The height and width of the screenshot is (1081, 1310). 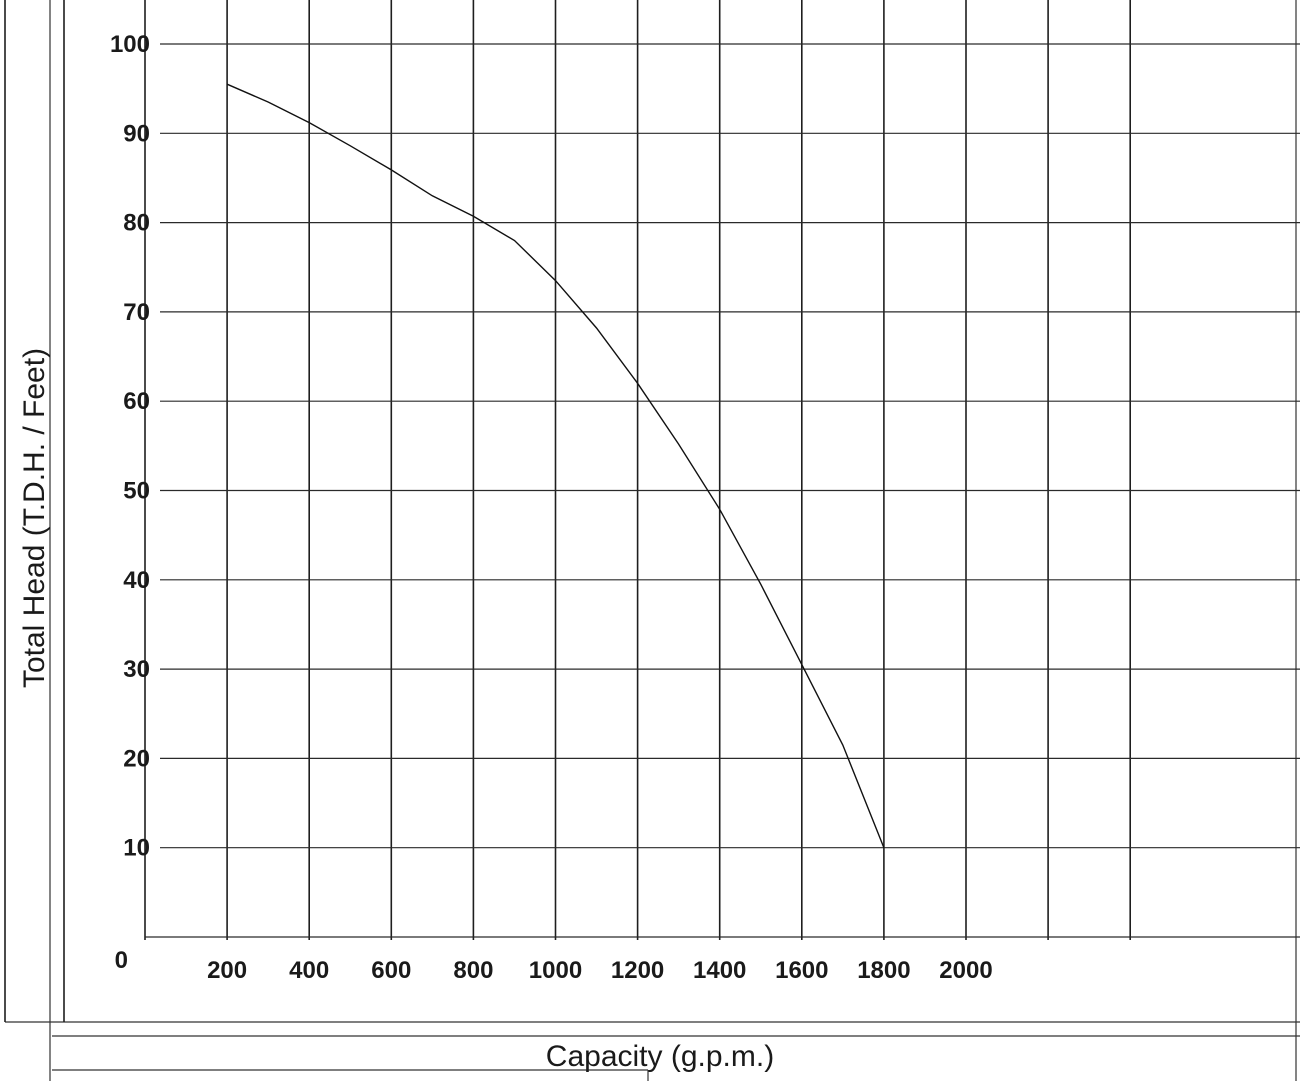 What do you see at coordinates (130, 44) in the screenshot?
I see `y-tick-label: 100` at bounding box center [130, 44].